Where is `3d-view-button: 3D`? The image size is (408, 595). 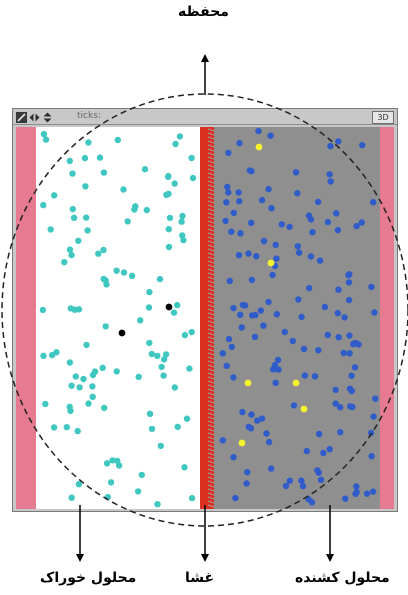
3d-view-button: 3D is located at coordinates (383, 117).